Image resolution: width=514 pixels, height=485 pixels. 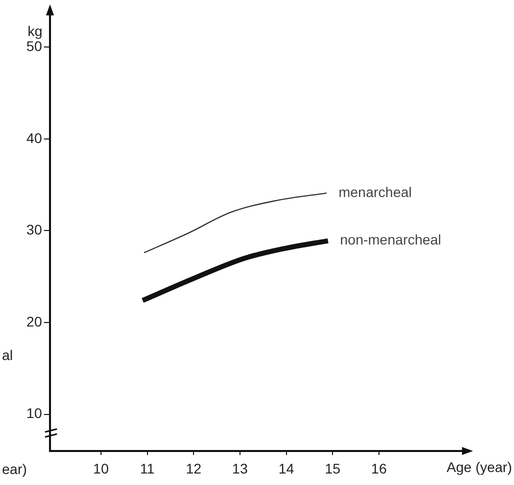 I want to click on line-series, so click(x=235, y=223).